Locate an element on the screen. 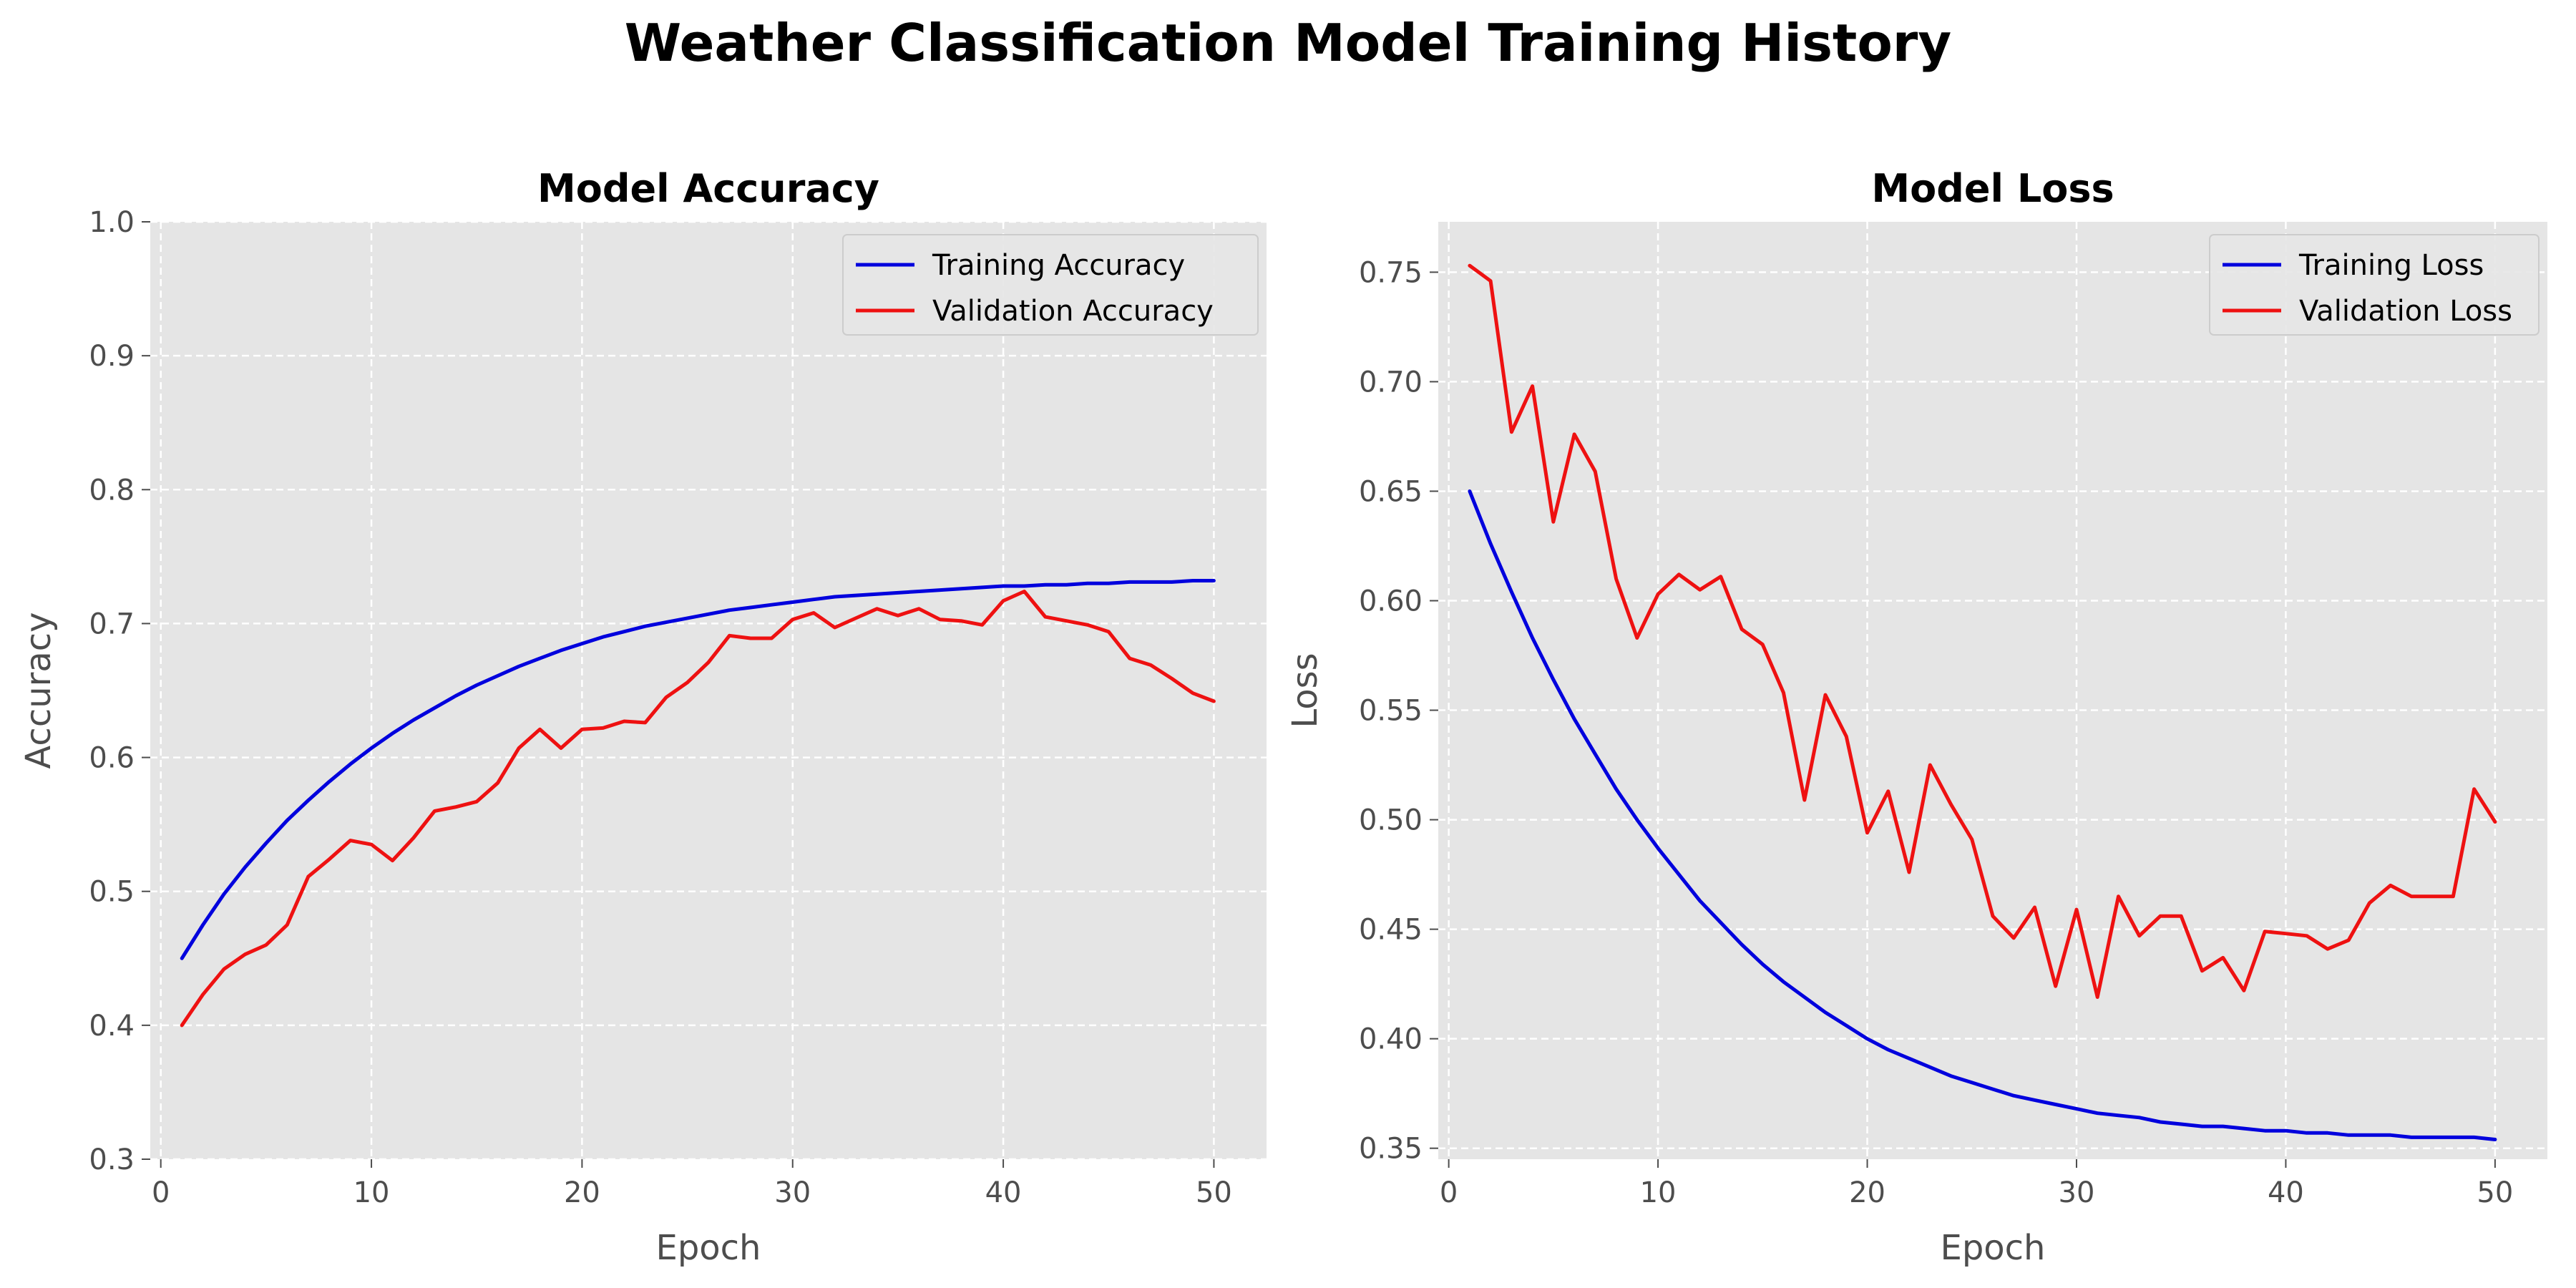  y-tick-label: 0.8 is located at coordinates (112, 490).